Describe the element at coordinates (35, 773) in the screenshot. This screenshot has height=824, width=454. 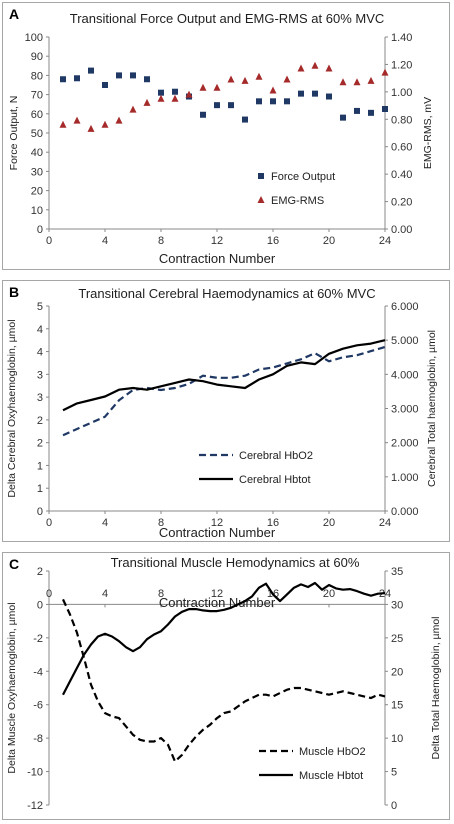
I see `y-tick-label: -10` at that location.